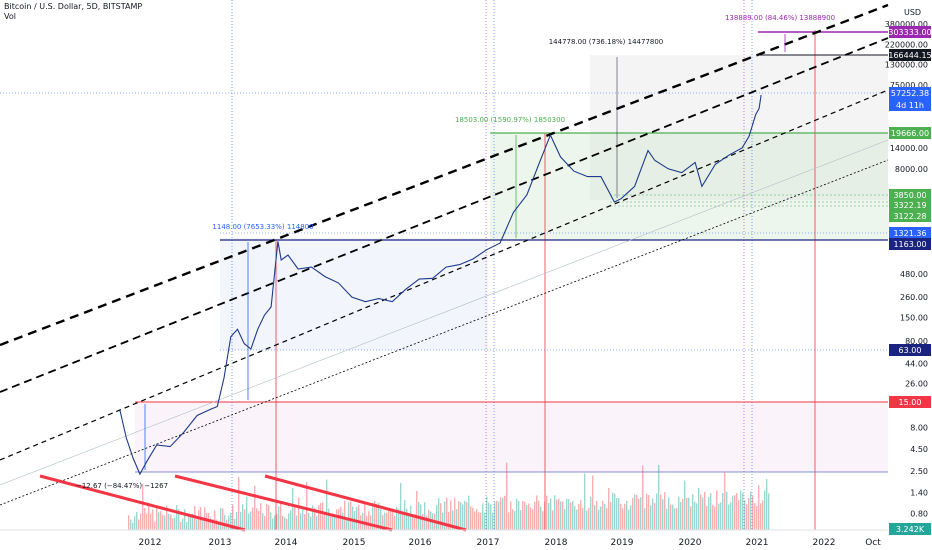 Image resolution: width=932 pixels, height=550 pixels. Describe the element at coordinates (906, 64) in the screenshot. I see `y-tick-label: 130000.00` at that location.